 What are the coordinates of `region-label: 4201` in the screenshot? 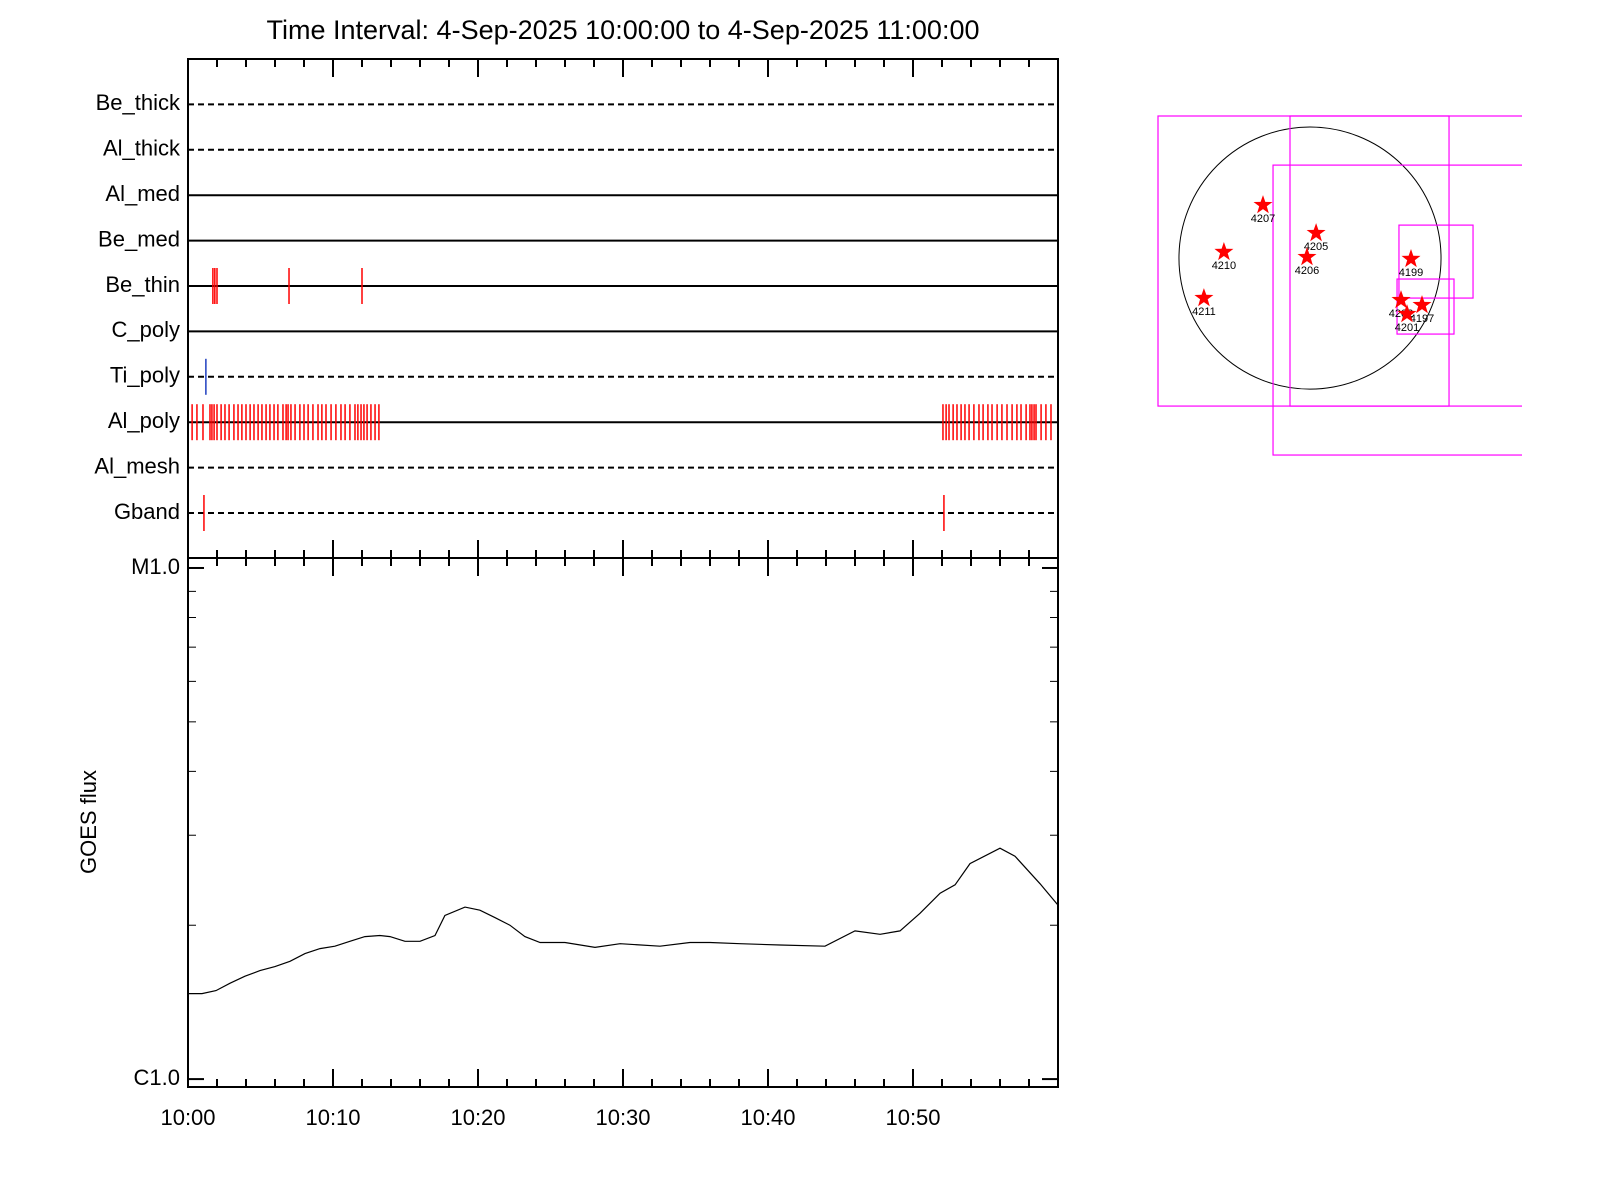 It's located at (1407, 328).